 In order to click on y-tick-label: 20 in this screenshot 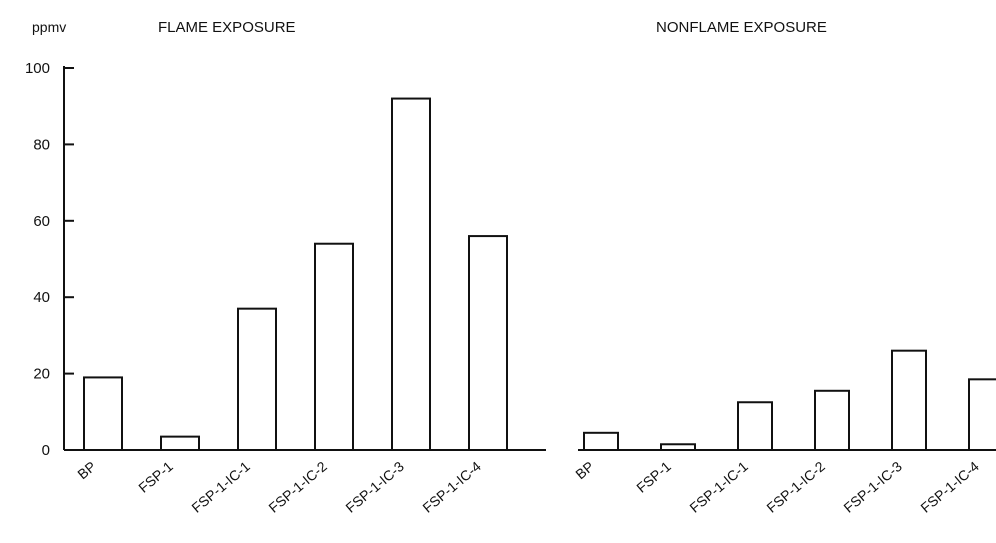, I will do `click(41, 374)`.